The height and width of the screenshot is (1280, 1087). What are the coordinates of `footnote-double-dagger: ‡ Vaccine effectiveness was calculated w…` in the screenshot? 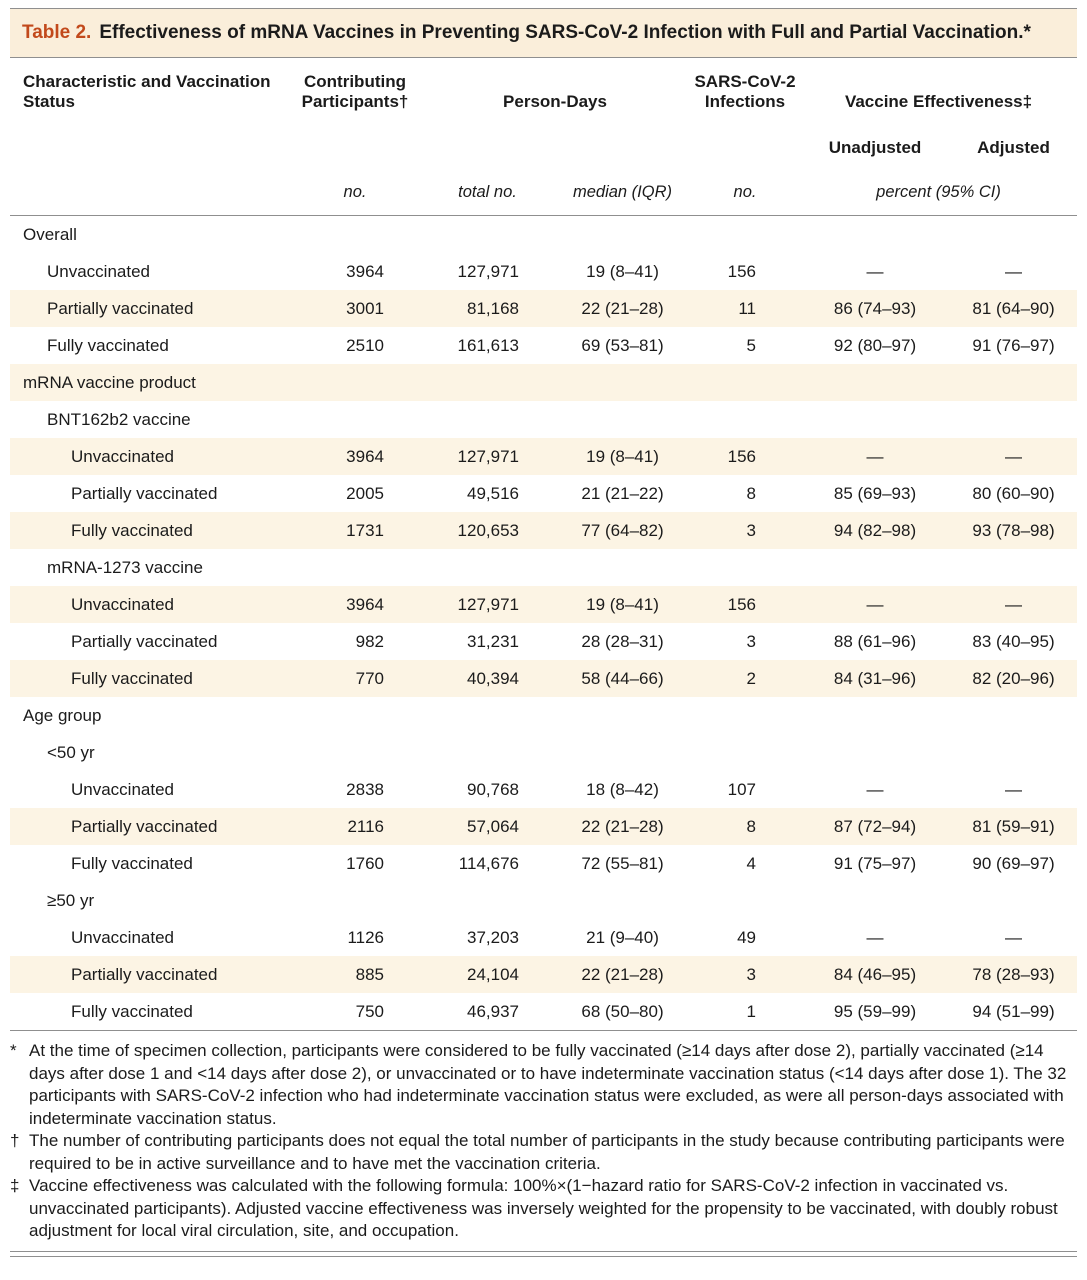 It's located at (543, 1209).